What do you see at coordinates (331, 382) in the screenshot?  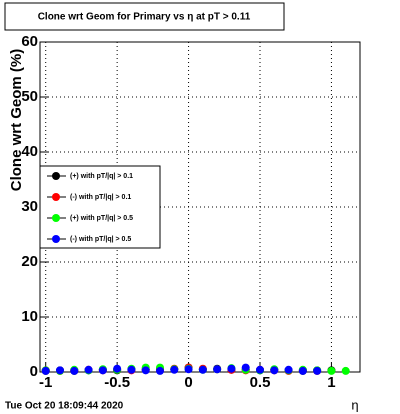 I see `x-tick-label: 1` at bounding box center [331, 382].